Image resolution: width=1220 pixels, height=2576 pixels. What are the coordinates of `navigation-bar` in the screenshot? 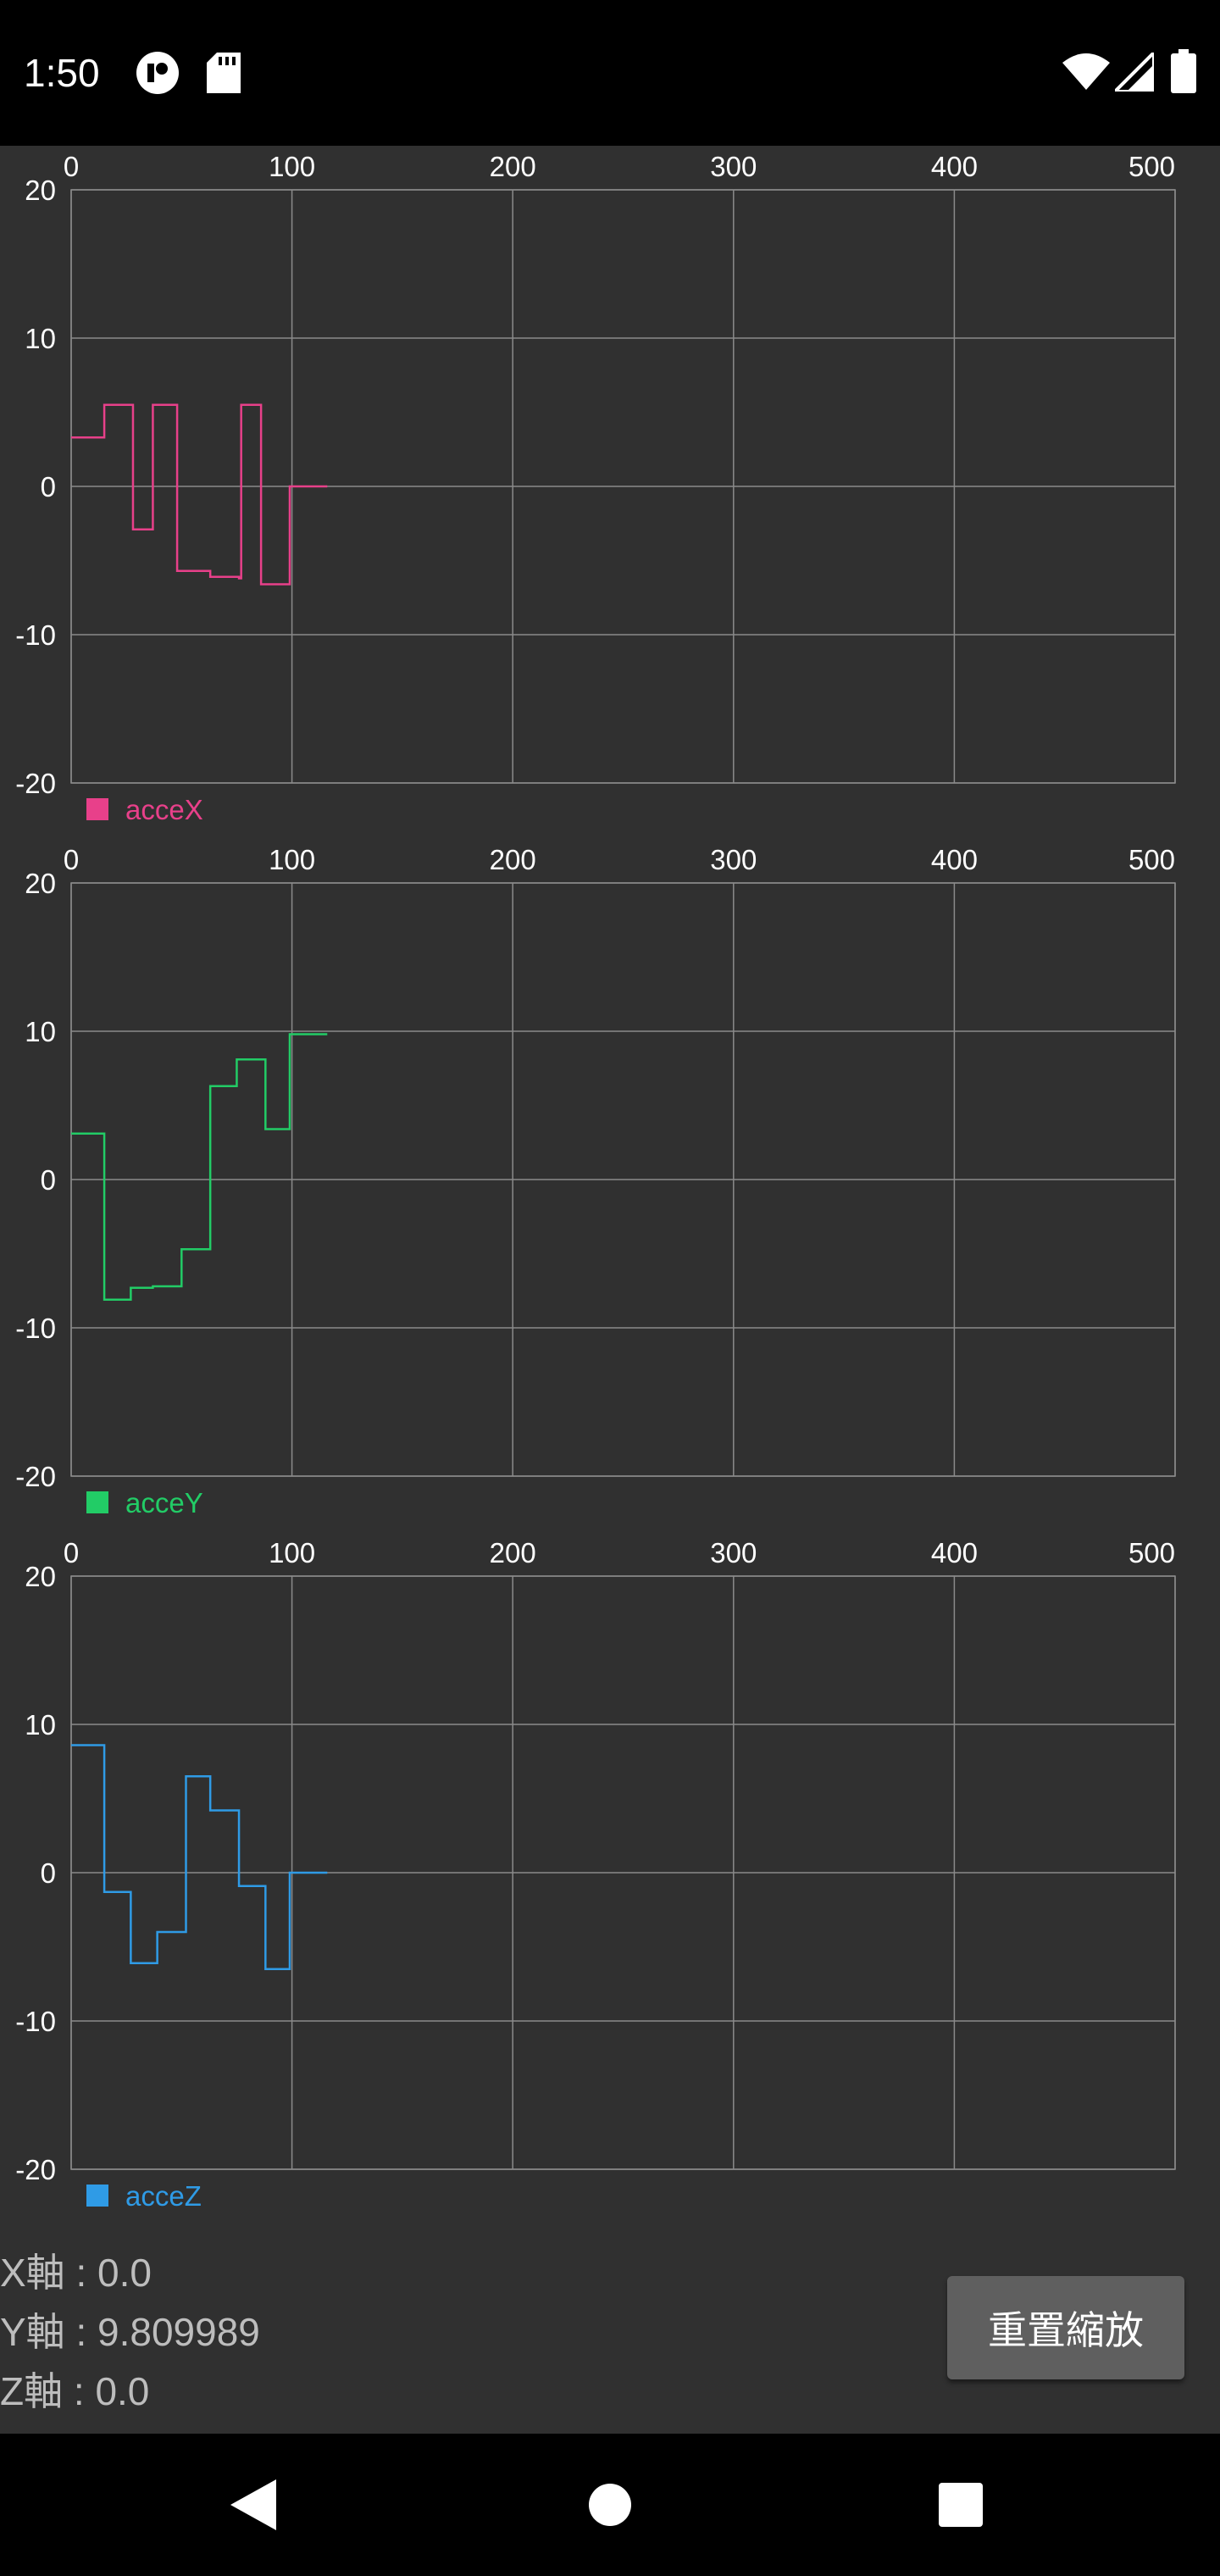 It's located at (610, 2505).